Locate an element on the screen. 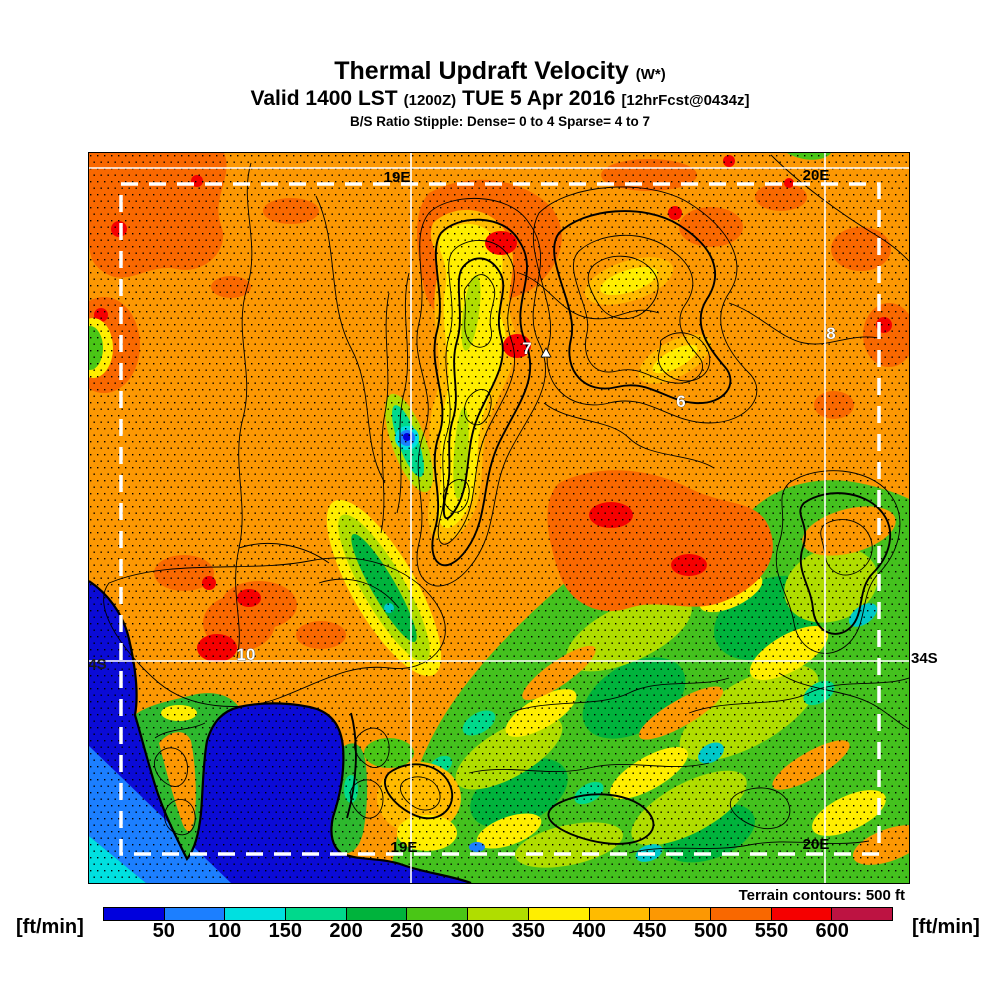  valid-zulu: (1200Z) is located at coordinates (430, 100).